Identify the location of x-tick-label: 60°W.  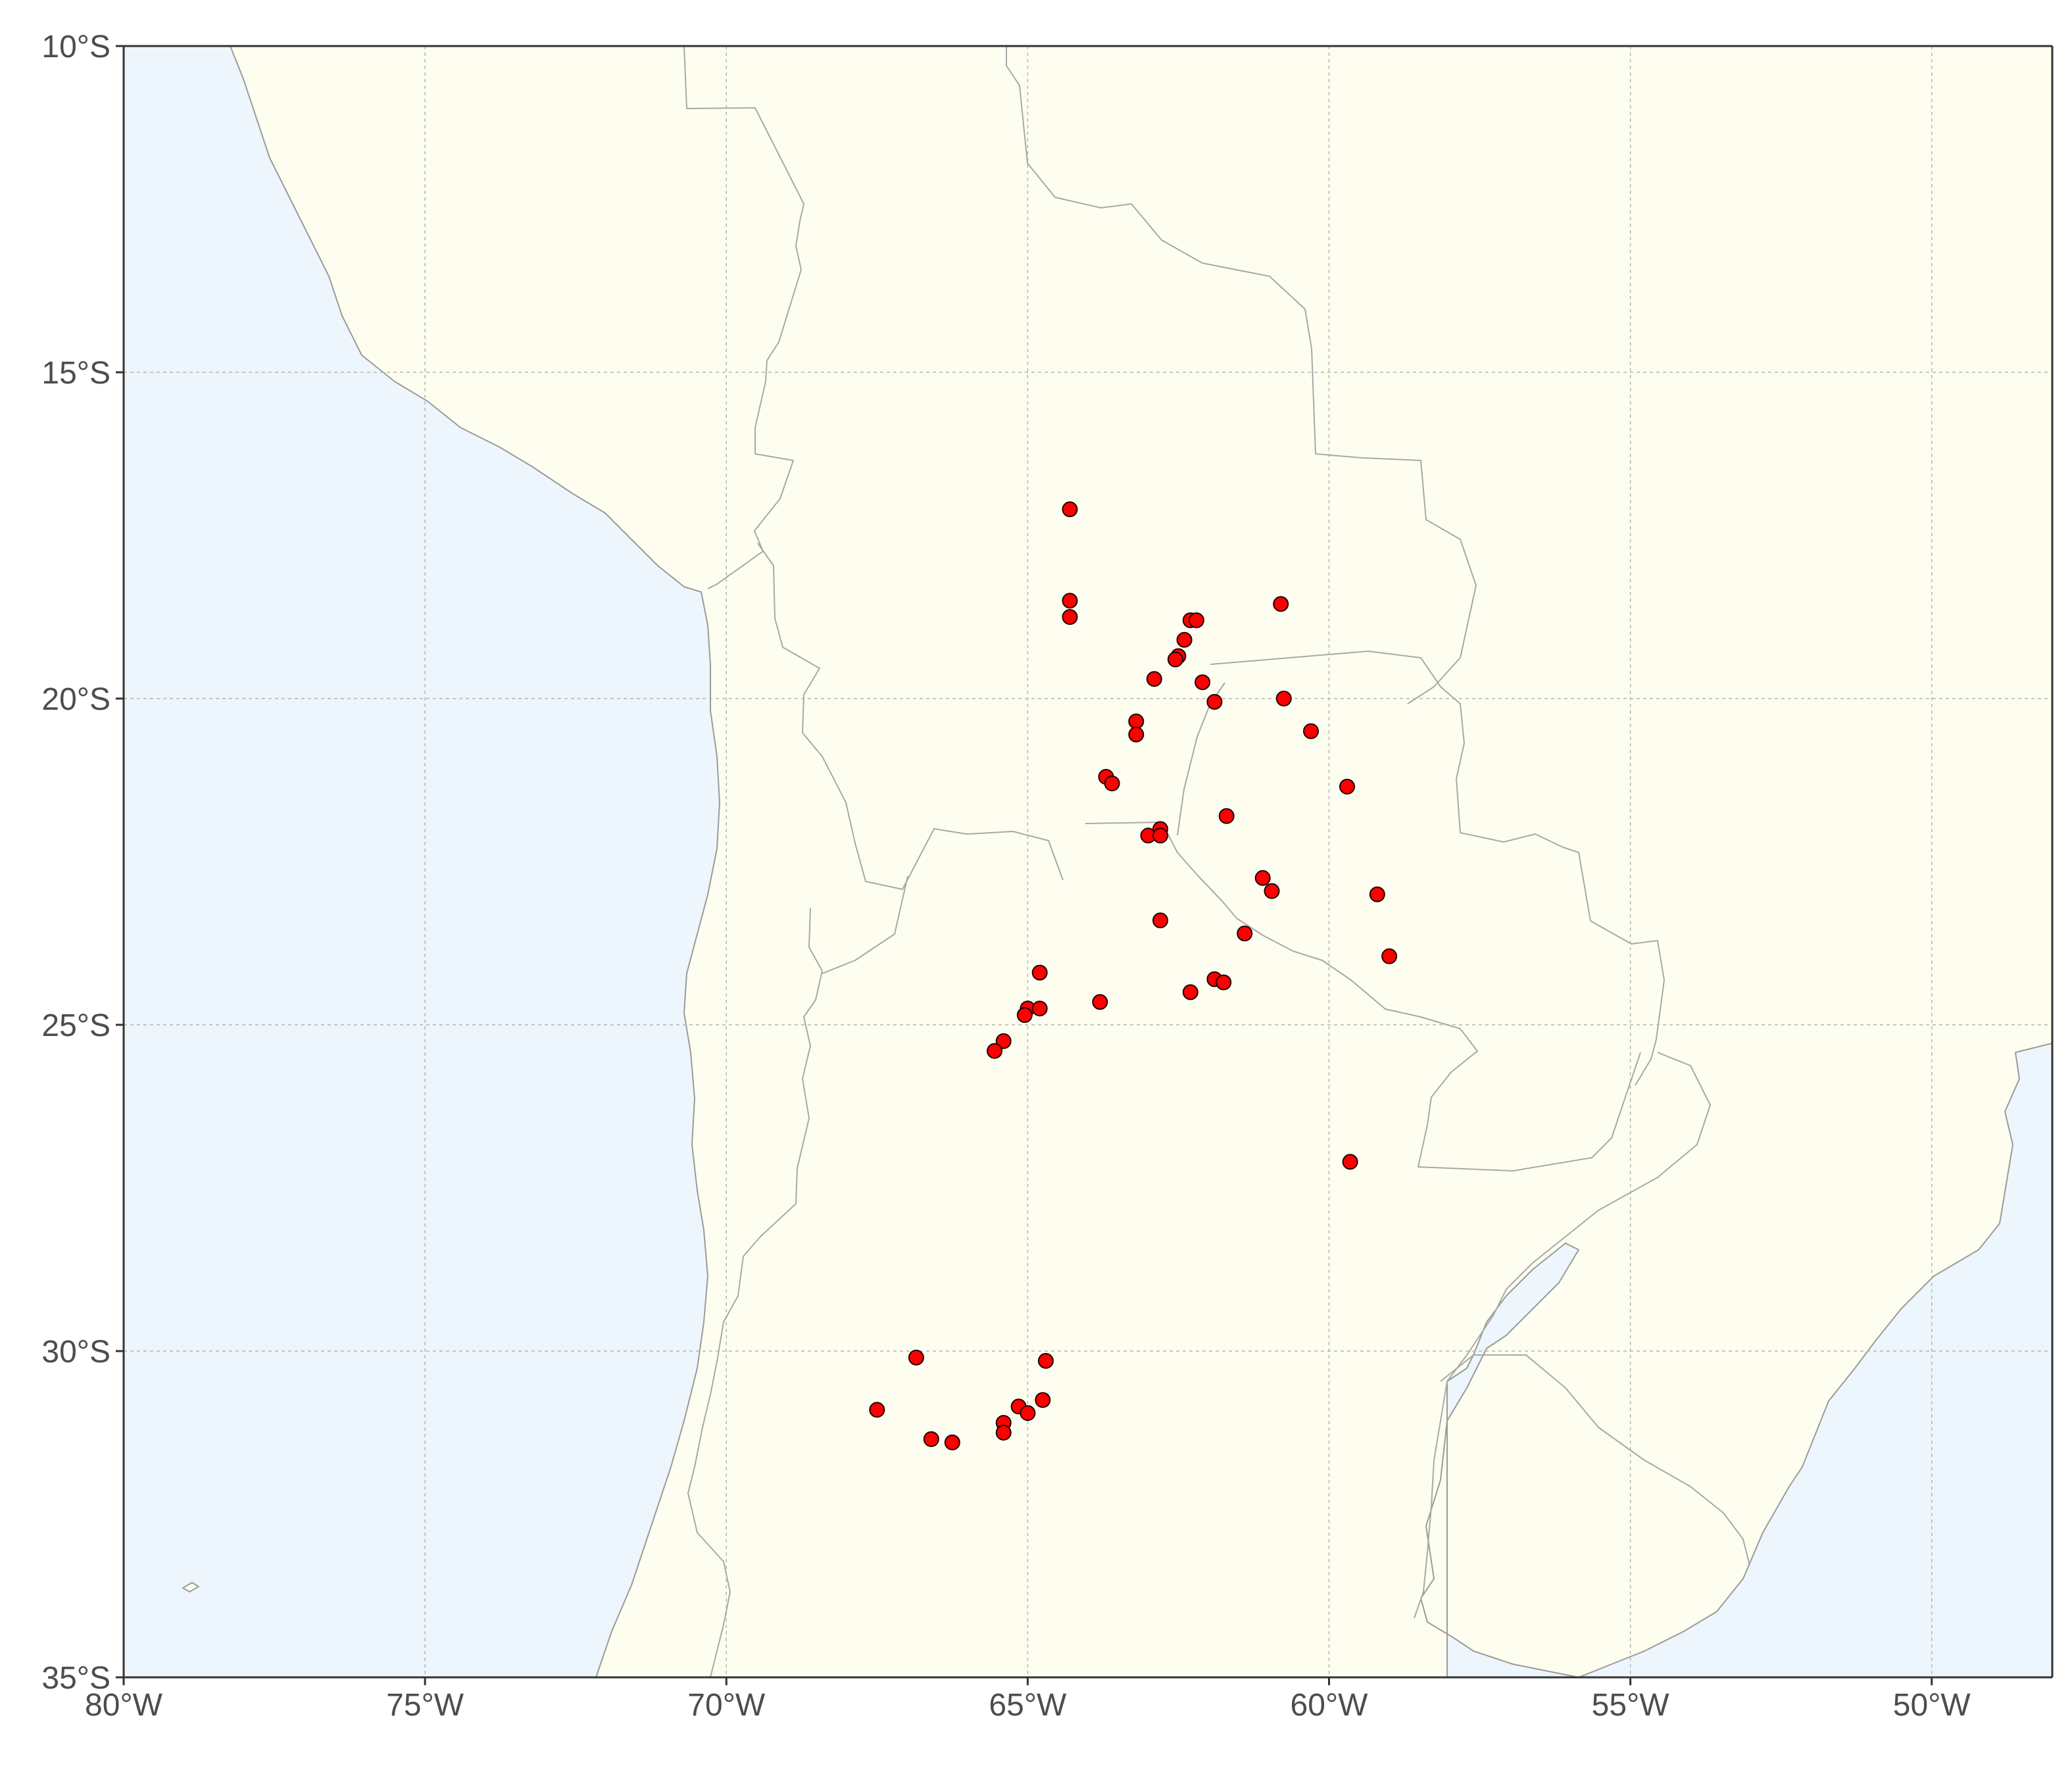
(1330, 1705).